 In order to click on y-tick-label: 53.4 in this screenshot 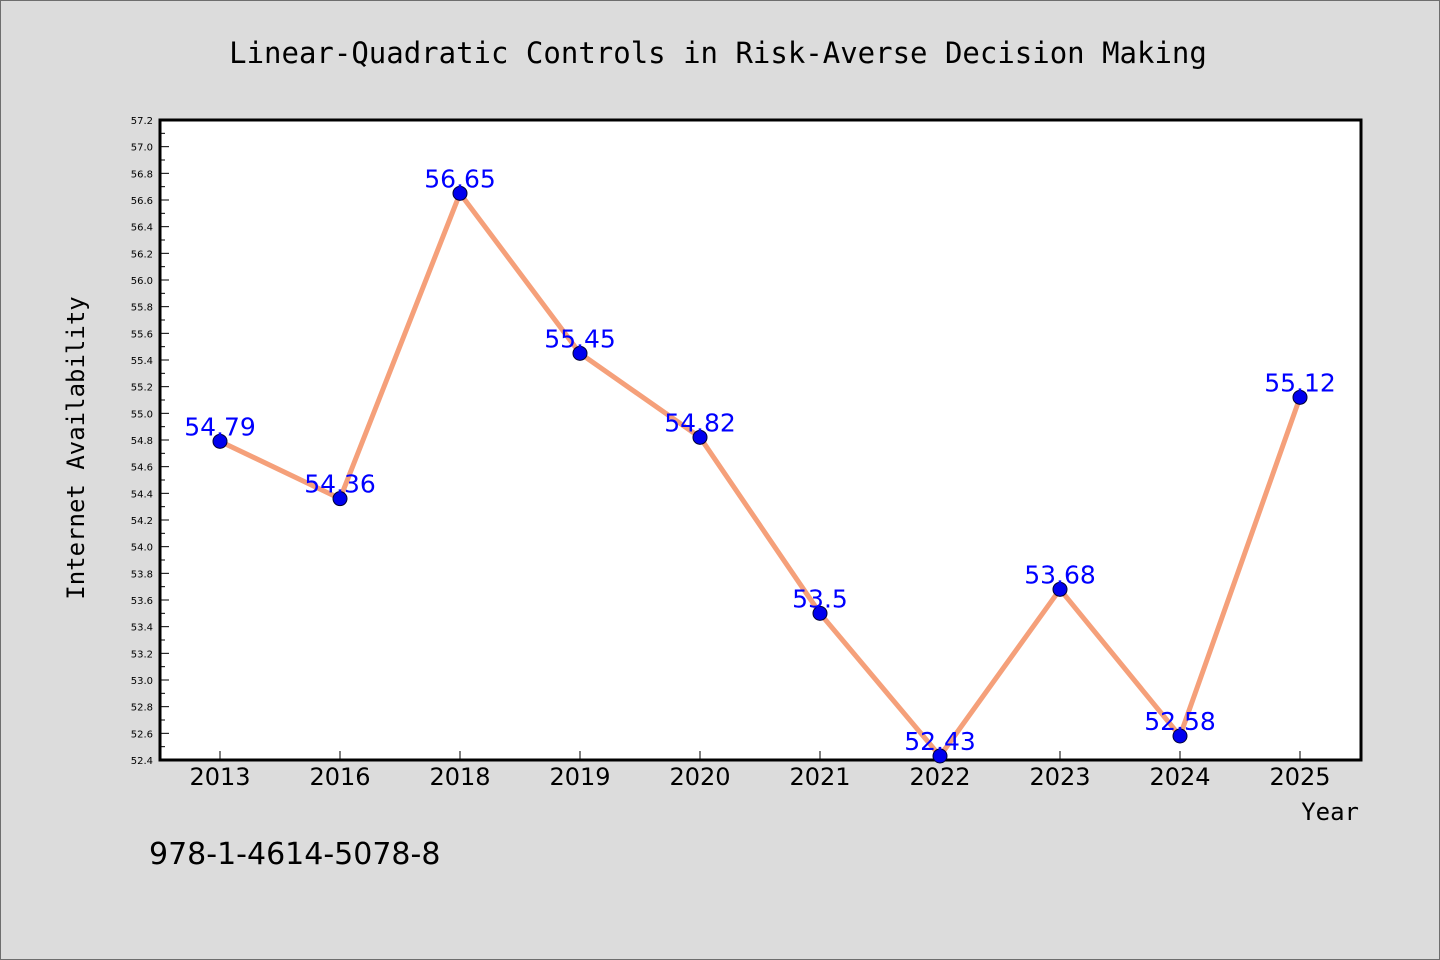, I will do `click(142, 628)`.